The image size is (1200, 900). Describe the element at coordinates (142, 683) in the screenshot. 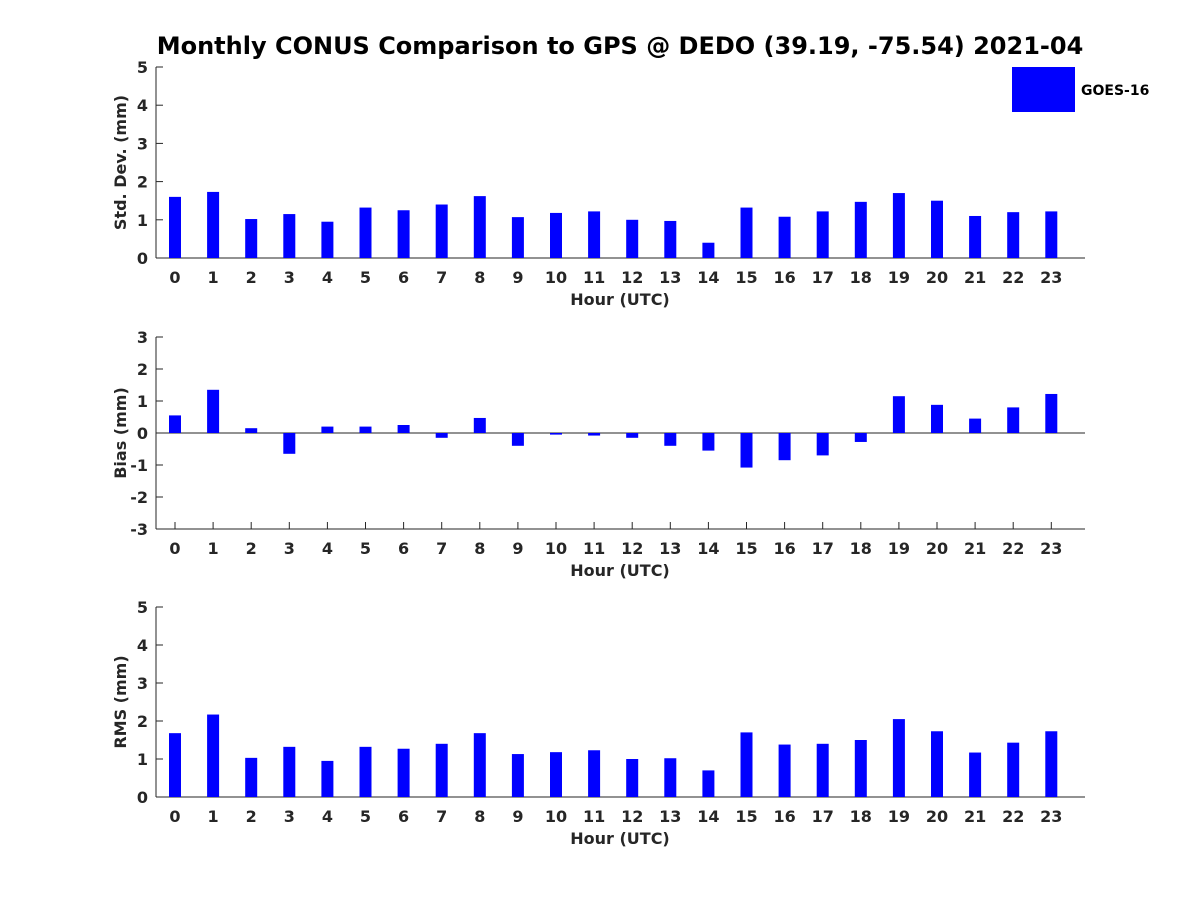

I see `rms-y-tick-label: 3` at that location.